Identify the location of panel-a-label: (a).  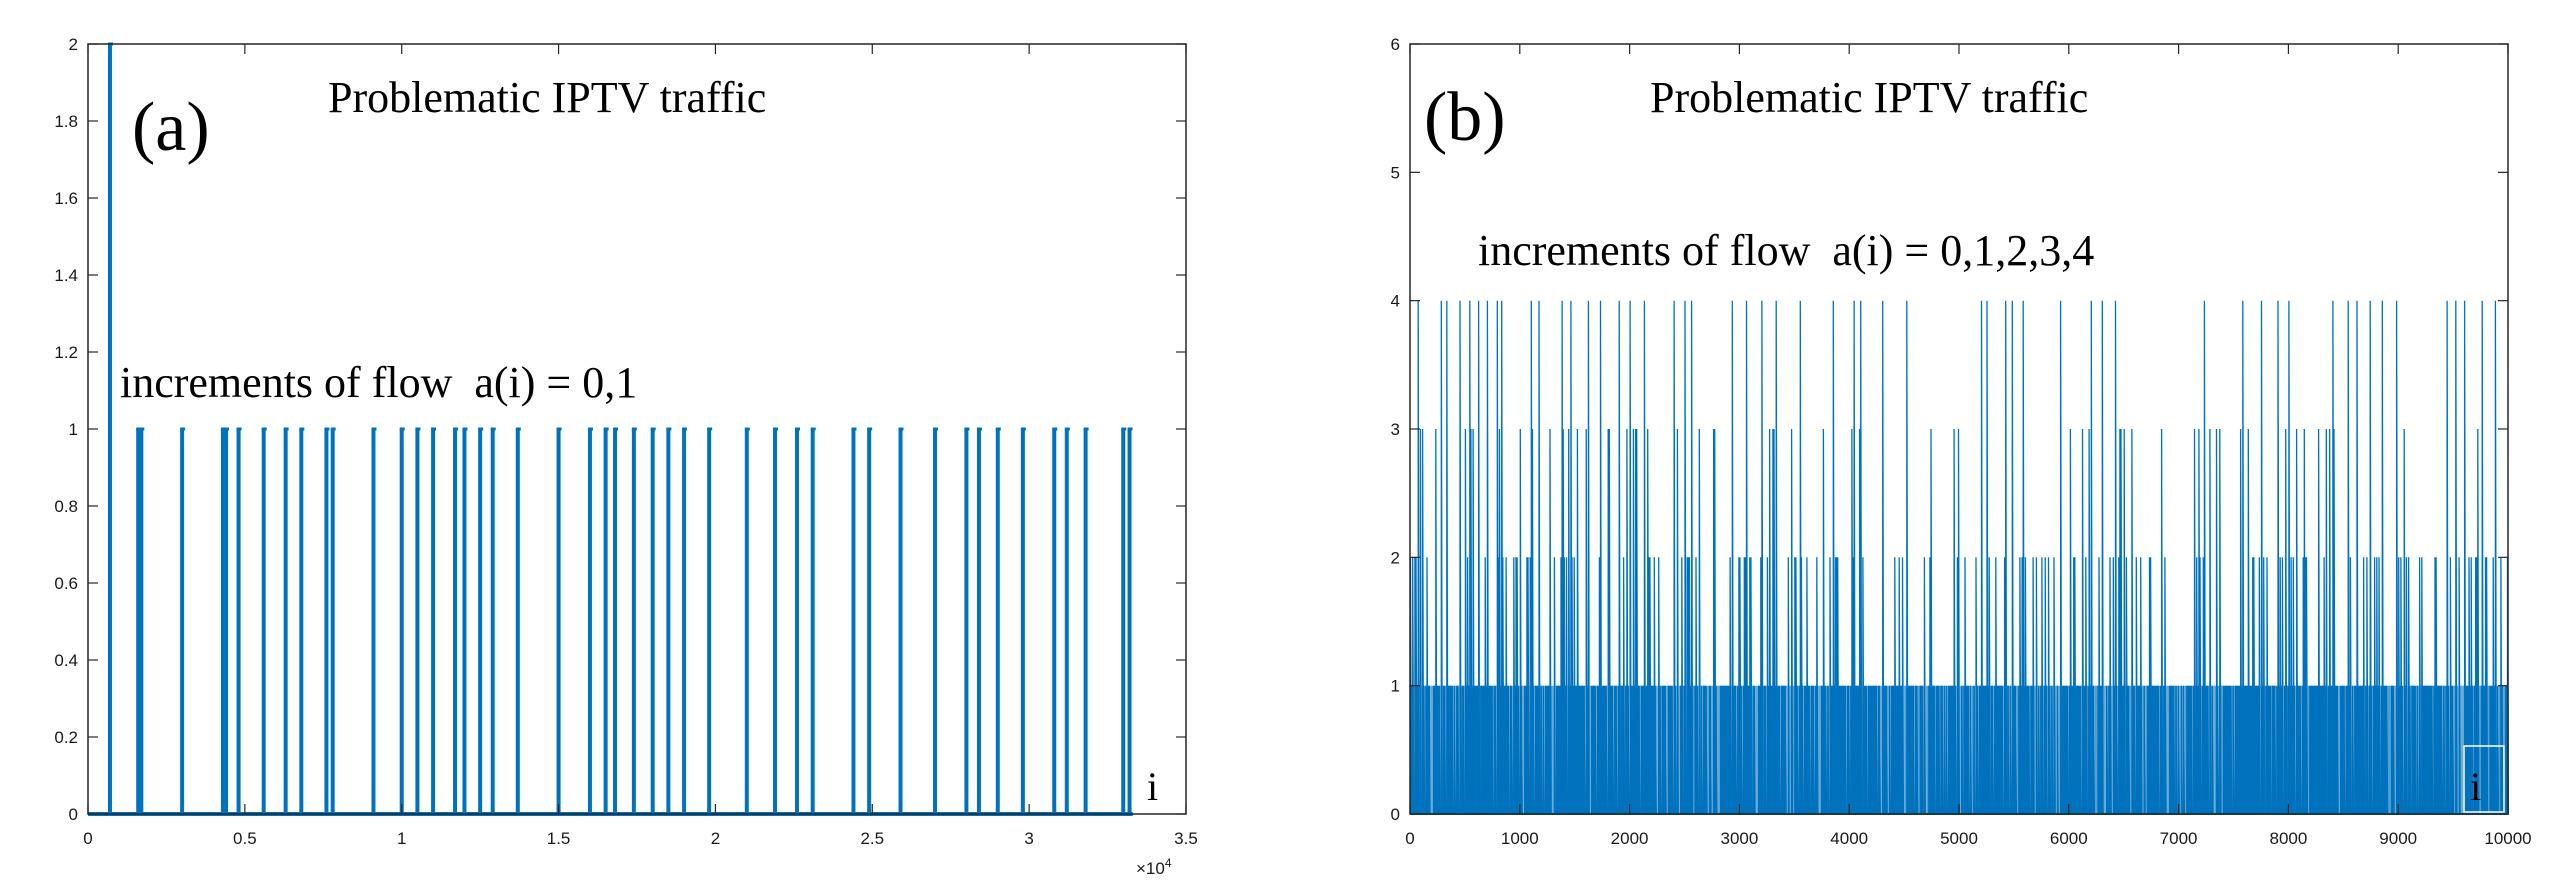
(171, 127).